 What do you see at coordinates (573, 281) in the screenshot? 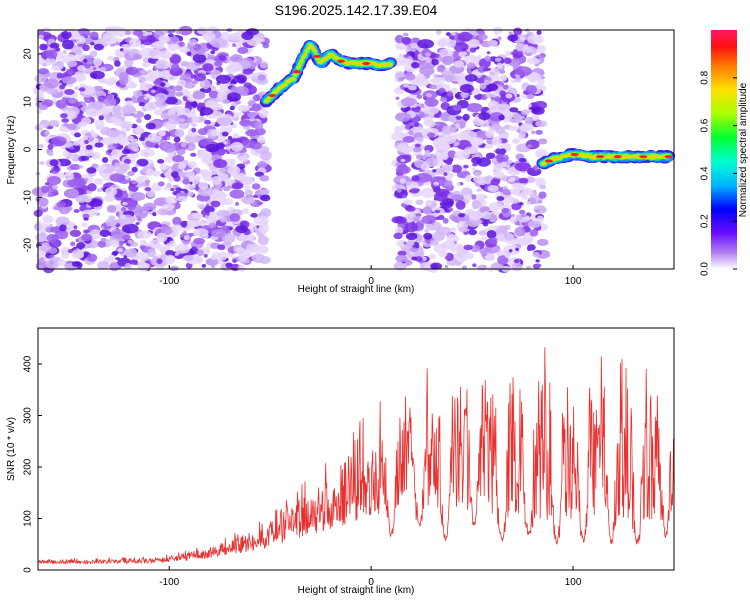
I see `x-tick-label: 100` at bounding box center [573, 281].